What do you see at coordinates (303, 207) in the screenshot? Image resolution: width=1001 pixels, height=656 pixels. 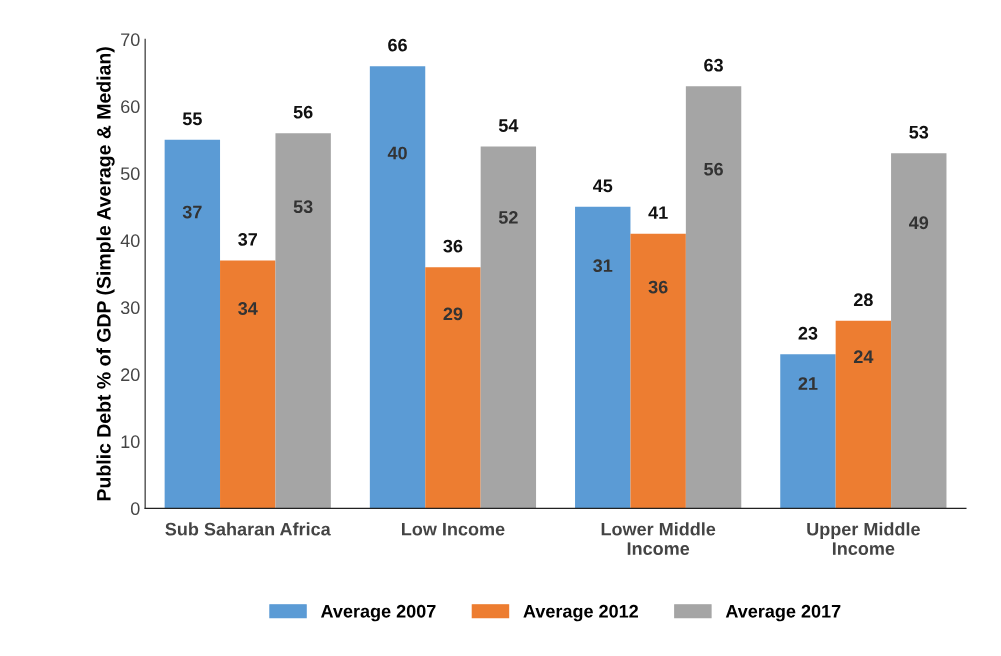 I see `annotation: 53` at bounding box center [303, 207].